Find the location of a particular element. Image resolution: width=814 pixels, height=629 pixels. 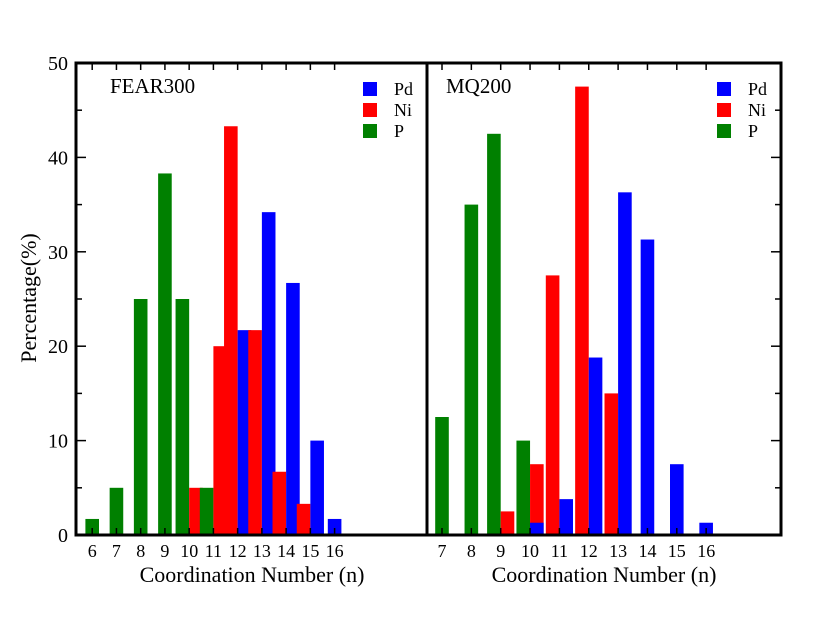

x-axis-title-right: Coordination Number (n) is located at coordinates (604, 574).